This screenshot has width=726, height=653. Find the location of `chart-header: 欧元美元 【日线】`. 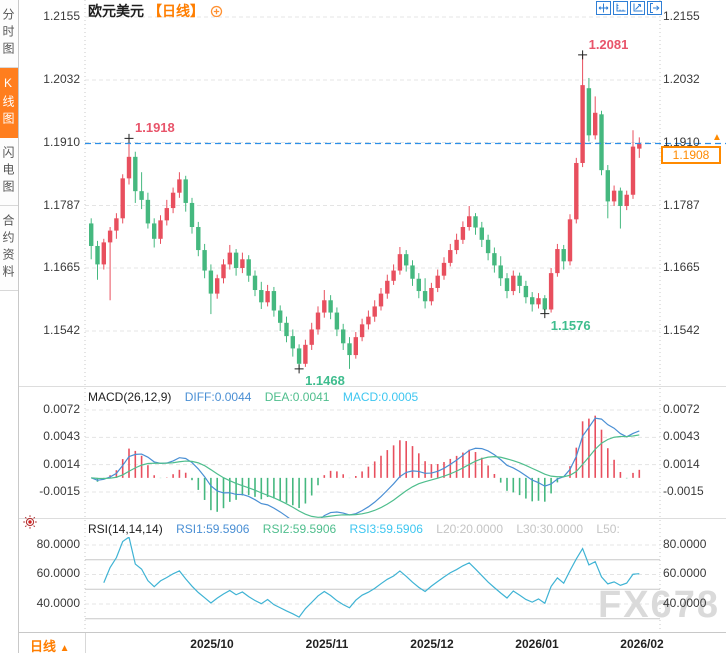

chart-header: 欧元美元 【日线】 is located at coordinates (155, 11).